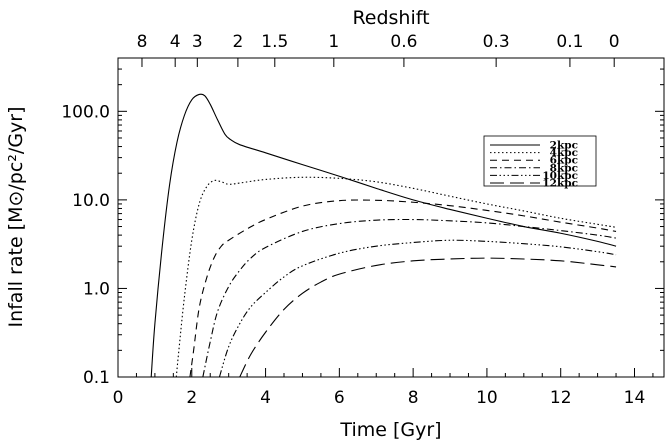 The height and width of the screenshot is (442, 666). I want to click on y-tick-label: 0.1, so click(96, 378).